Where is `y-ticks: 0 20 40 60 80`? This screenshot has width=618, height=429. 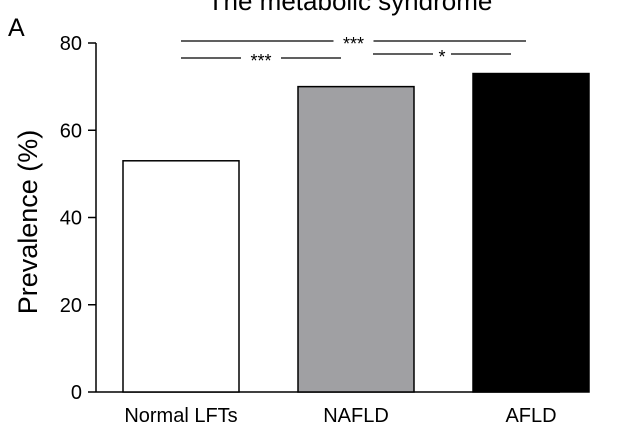
y-ticks: 0 20 40 60 80 is located at coordinates (78, 218).